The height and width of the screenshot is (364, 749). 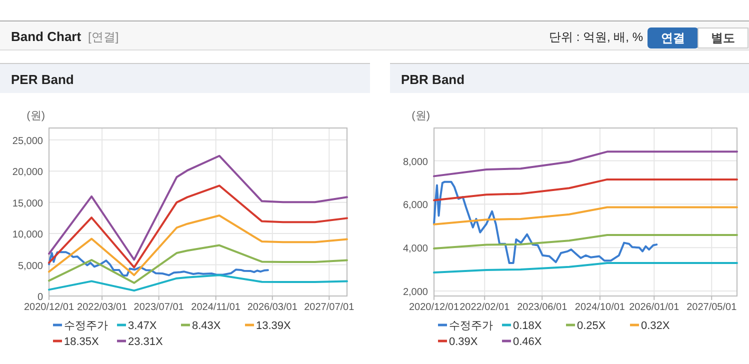 What do you see at coordinates (274, 326) in the screenshot?
I see `legend-label: 13.39X` at bounding box center [274, 326].